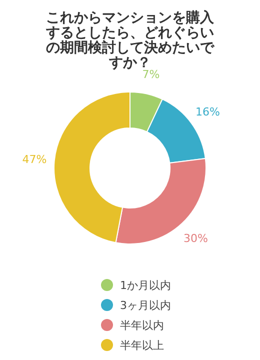 The image size is (260, 360). Describe the element at coordinates (151, 75) in the screenshot. I see `data-label: 7%` at that location.